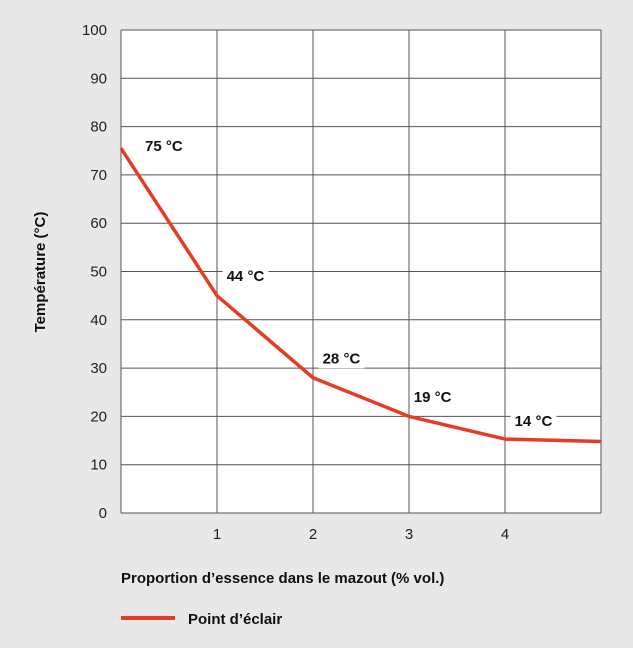  What do you see at coordinates (235, 619) in the screenshot?
I see `legend-label: Point d’éclair` at bounding box center [235, 619].